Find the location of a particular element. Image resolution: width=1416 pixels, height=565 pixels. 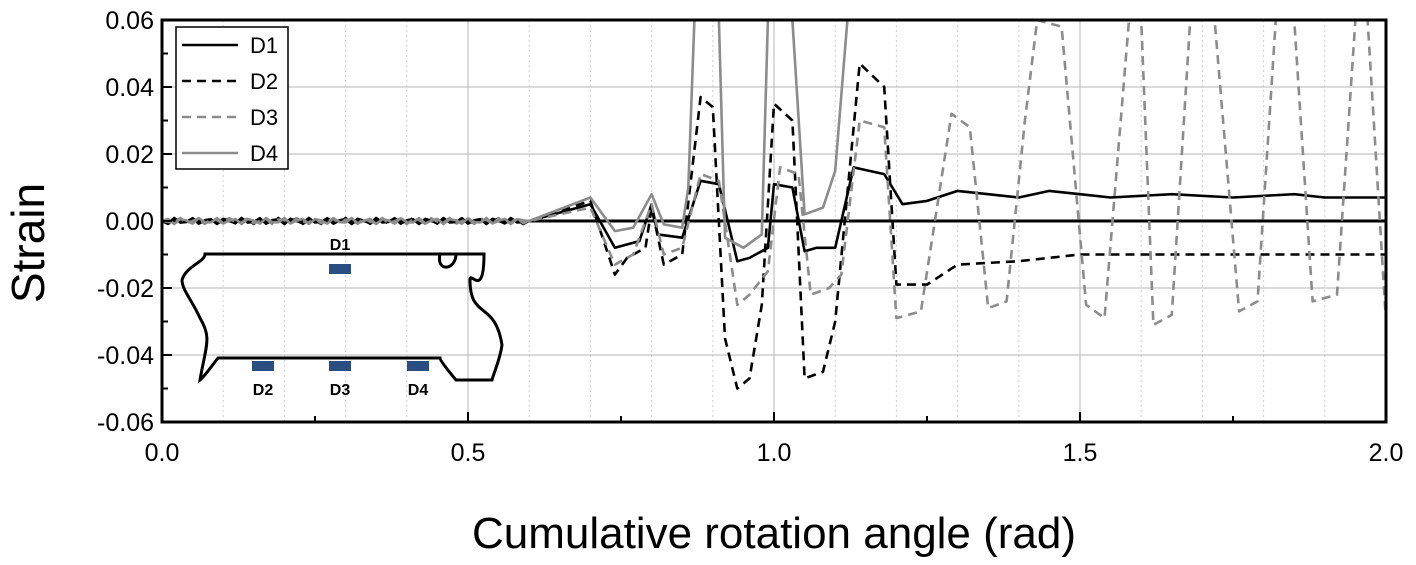

sensor-d1 is located at coordinates (340, 269).